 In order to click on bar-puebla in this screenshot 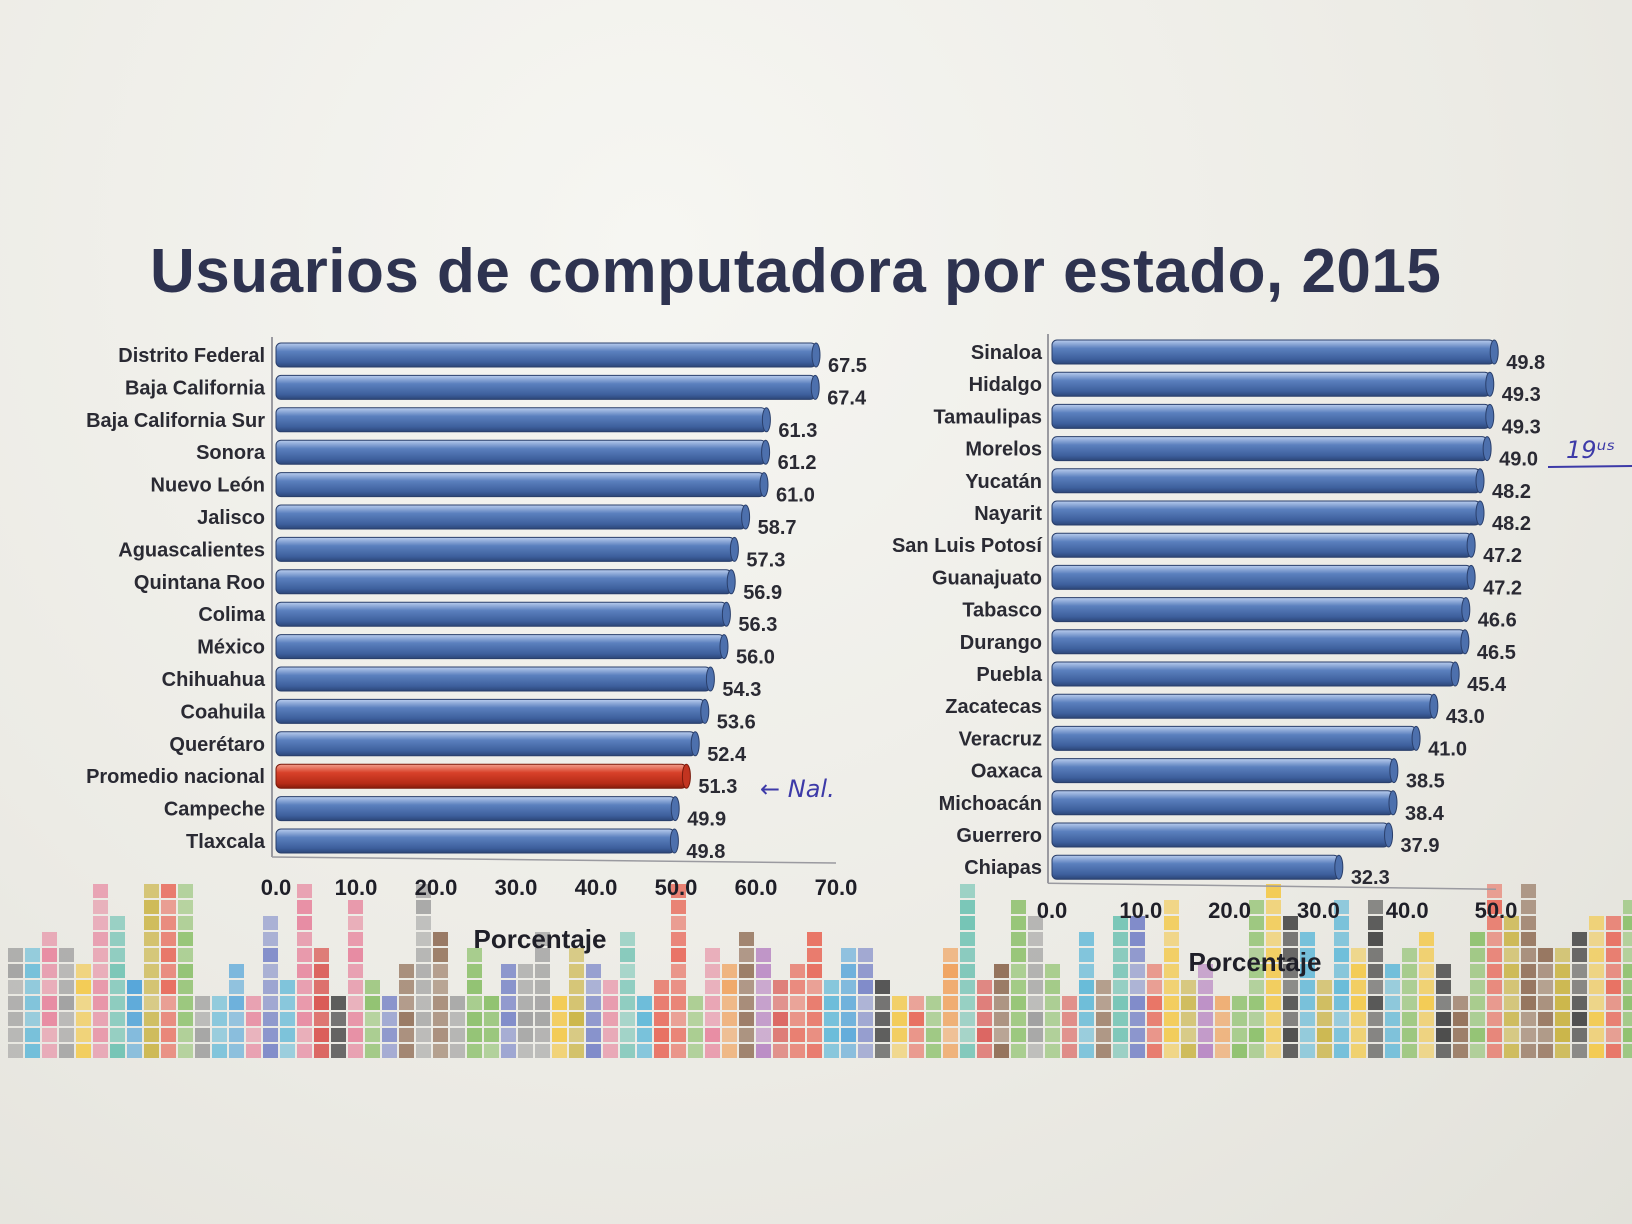, I will do `click(1253, 674)`.